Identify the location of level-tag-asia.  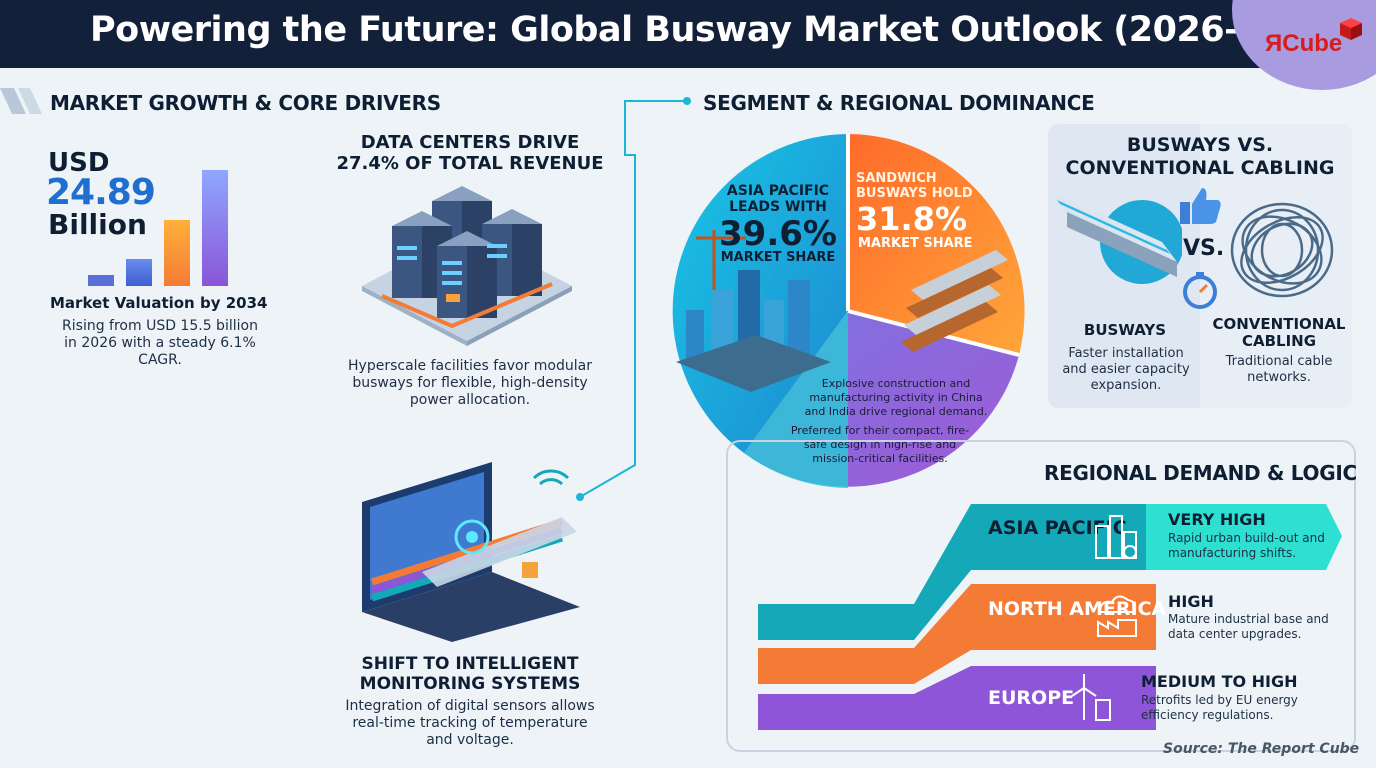
(1244, 537).